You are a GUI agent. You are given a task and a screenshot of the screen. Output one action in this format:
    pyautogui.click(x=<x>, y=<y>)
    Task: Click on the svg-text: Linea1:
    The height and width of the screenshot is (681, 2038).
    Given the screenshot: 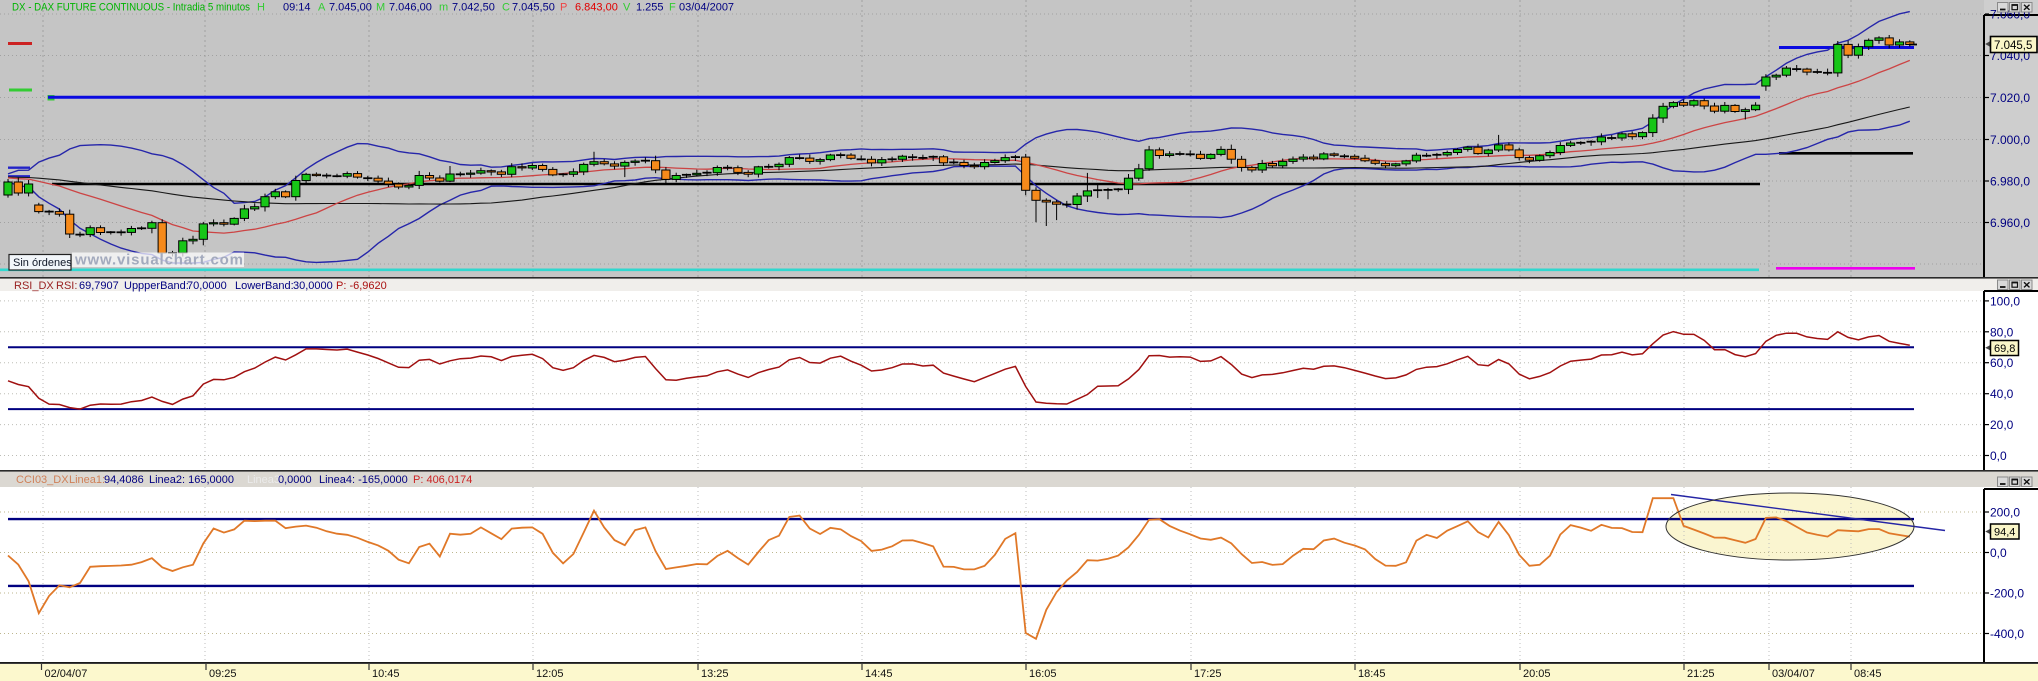 What is the action you would take?
    pyautogui.click(x=87, y=480)
    